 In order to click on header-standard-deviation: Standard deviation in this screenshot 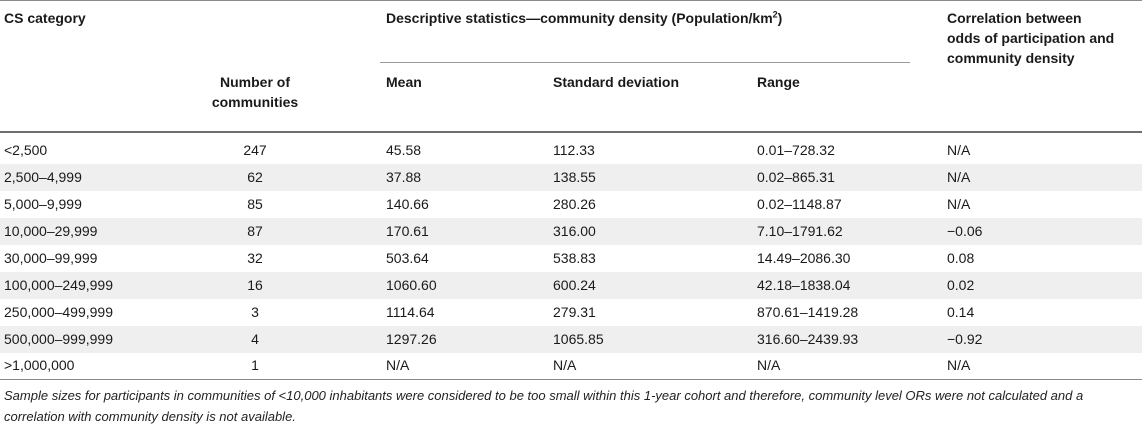, I will do `click(616, 82)`.